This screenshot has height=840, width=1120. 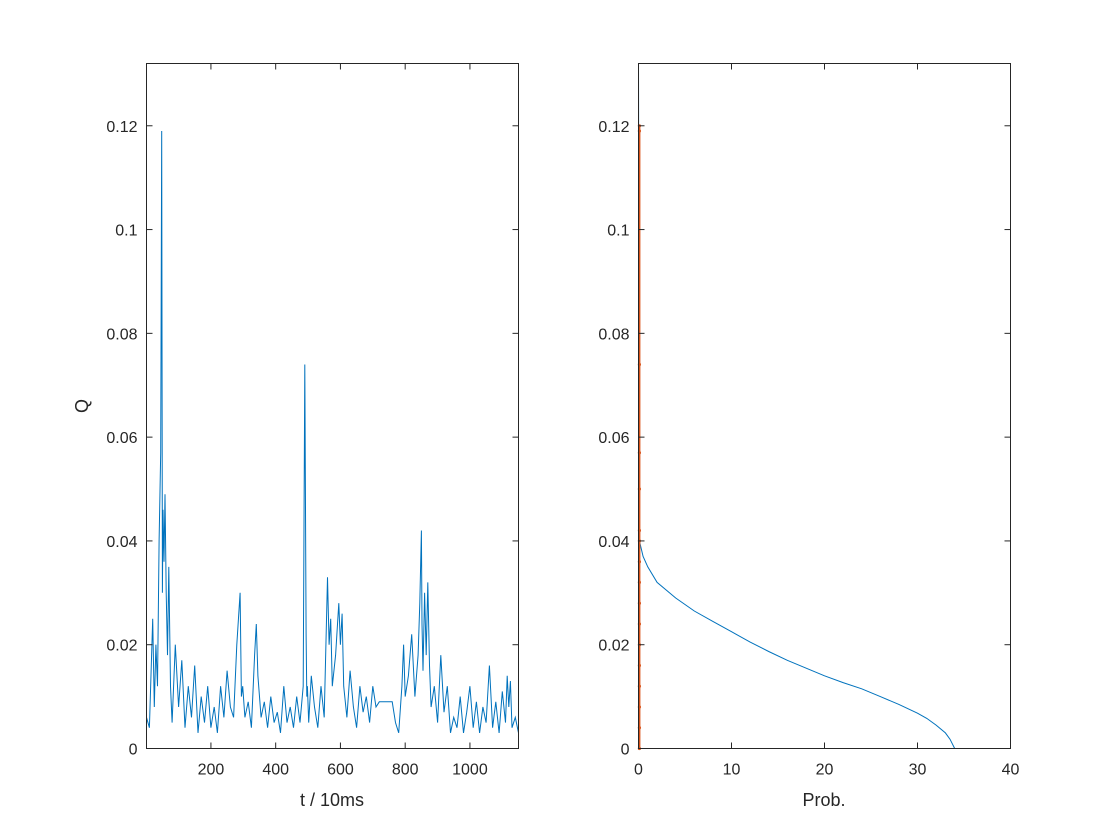 I want to click on right-x-tick-label: 0, so click(x=638, y=770).